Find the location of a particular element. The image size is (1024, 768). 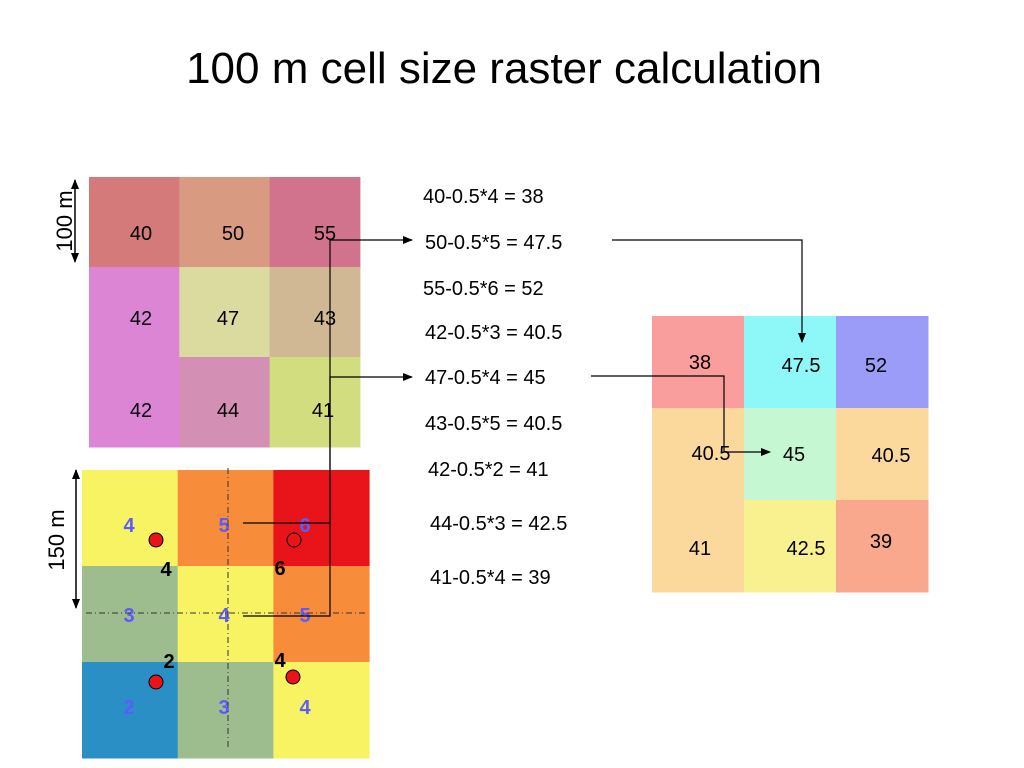

equation-line: 40-0.5*4 = 38 is located at coordinates (483, 197).